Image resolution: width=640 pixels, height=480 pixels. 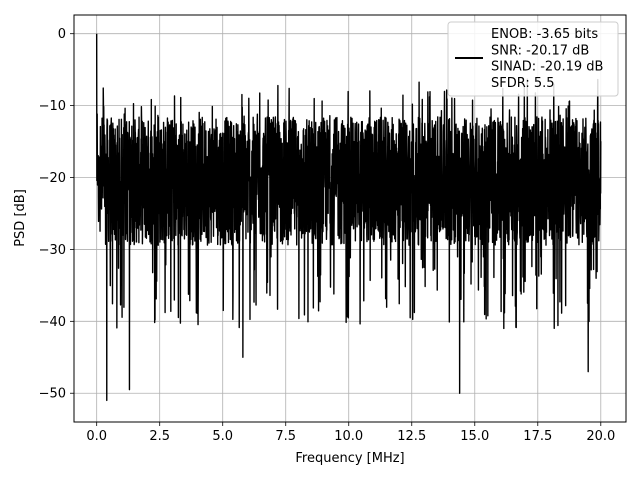 I want to click on y-tick-label: 0, so click(x=62, y=34).